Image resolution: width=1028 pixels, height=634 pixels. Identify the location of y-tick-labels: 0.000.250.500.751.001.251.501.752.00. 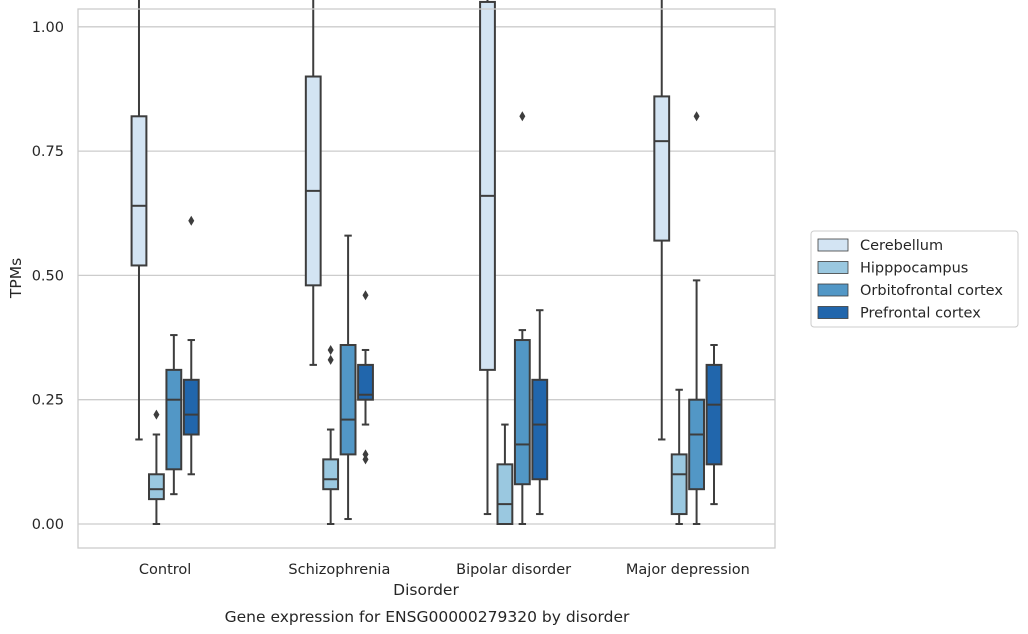
(48, 276).